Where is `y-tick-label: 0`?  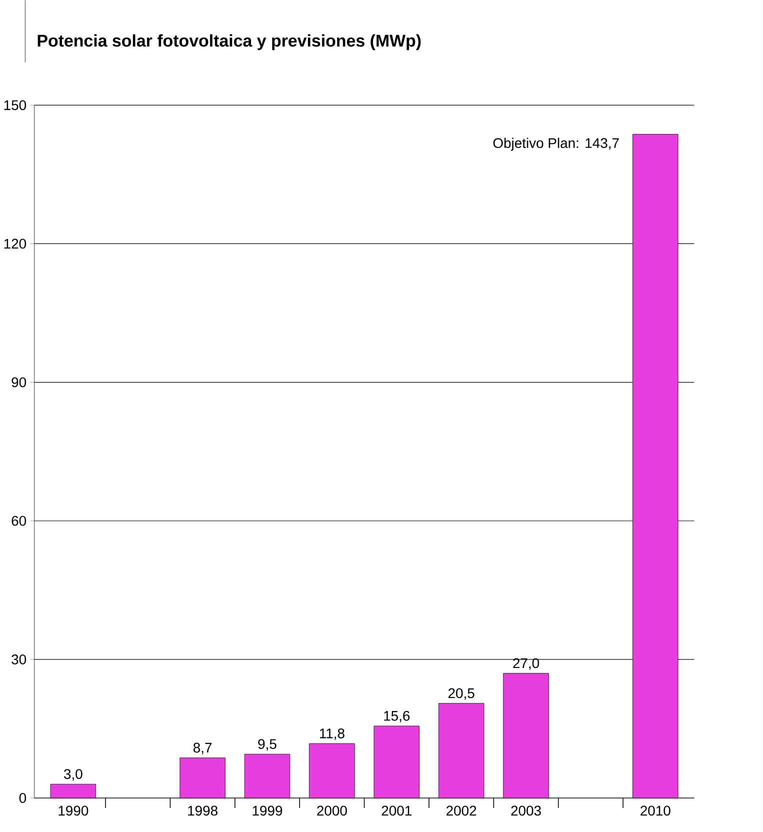 y-tick-label: 0 is located at coordinates (22, 798).